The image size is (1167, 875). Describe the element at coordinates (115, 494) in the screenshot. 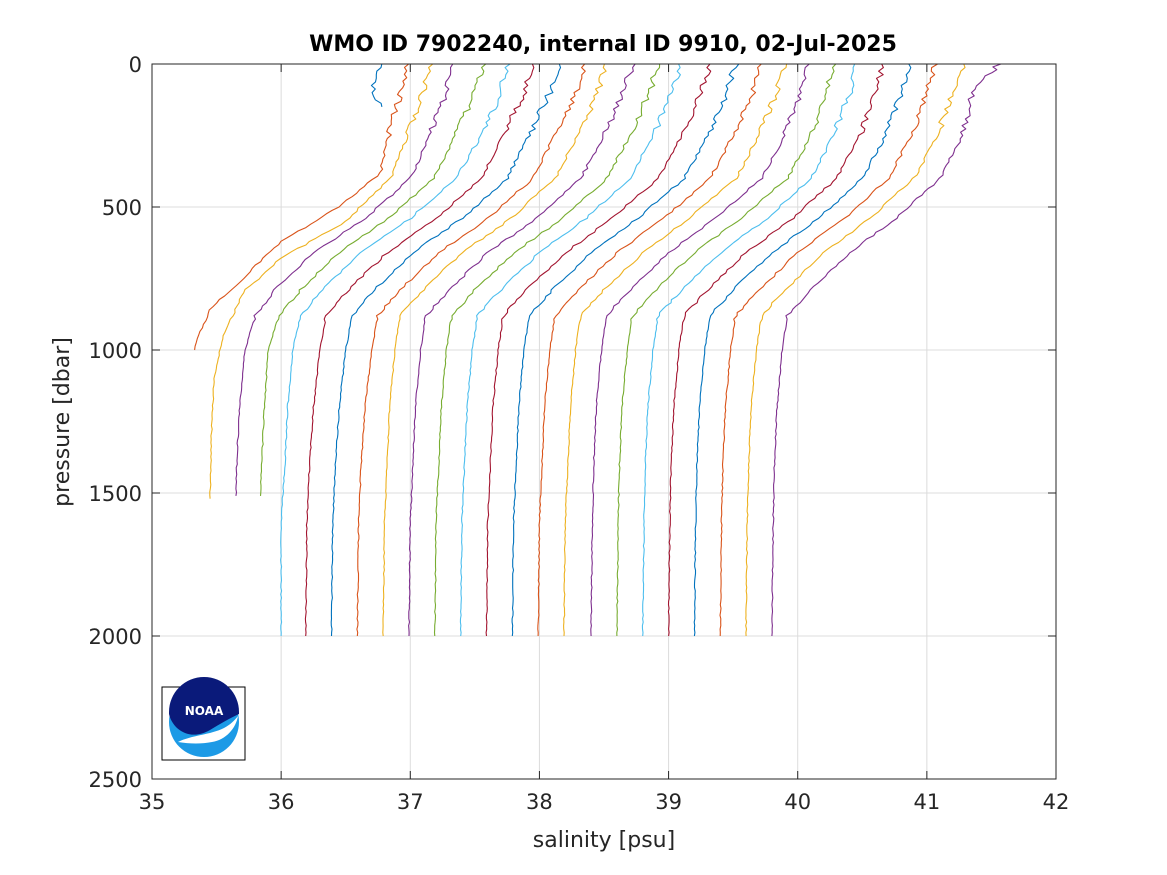

I see `y-tick-label: 1500` at that location.